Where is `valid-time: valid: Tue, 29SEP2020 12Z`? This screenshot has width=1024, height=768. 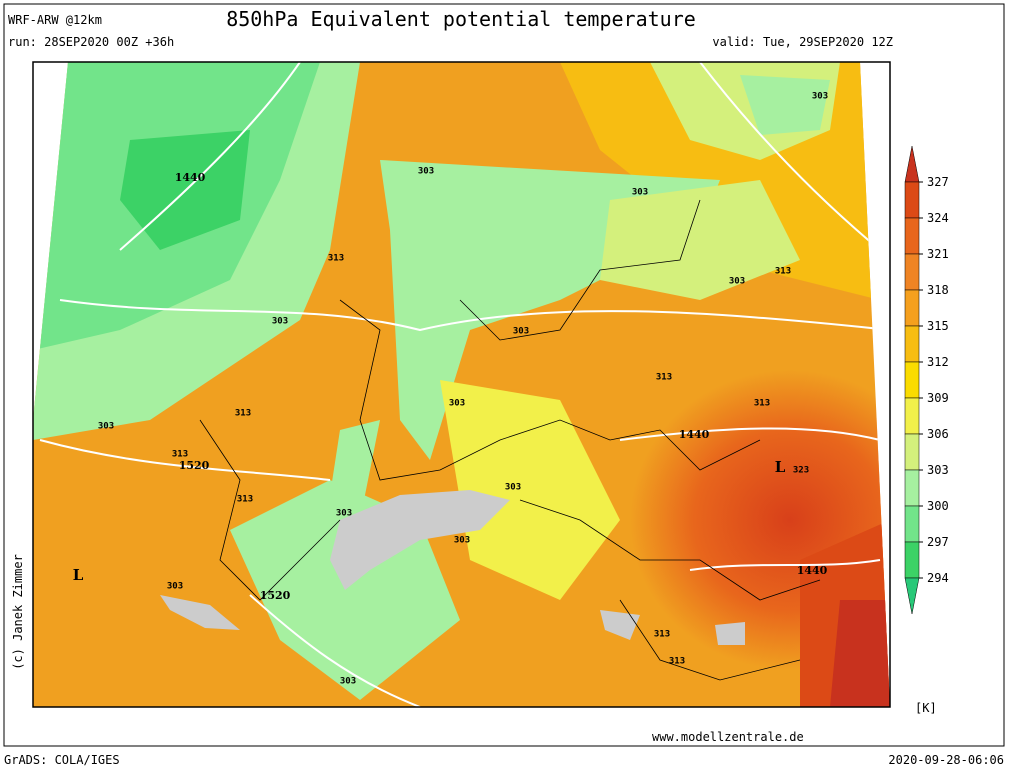
valid-time: valid: Tue, 29SEP2020 12Z is located at coordinates (802, 42).